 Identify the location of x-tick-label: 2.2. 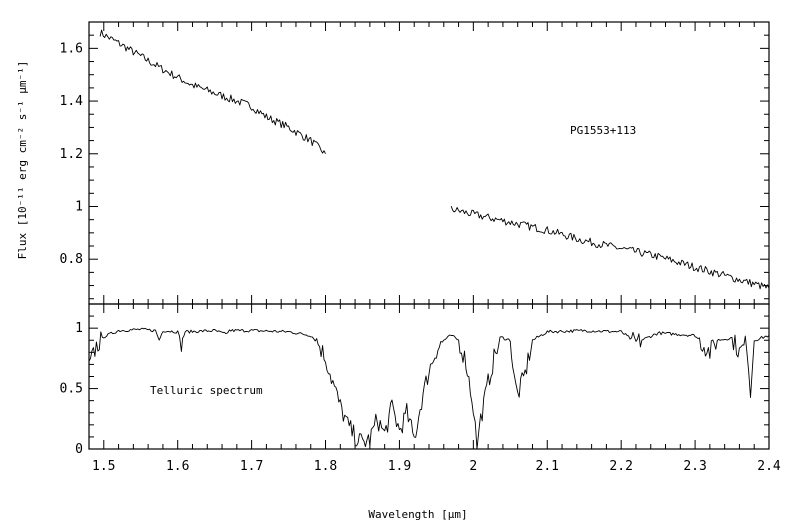
(620, 466).